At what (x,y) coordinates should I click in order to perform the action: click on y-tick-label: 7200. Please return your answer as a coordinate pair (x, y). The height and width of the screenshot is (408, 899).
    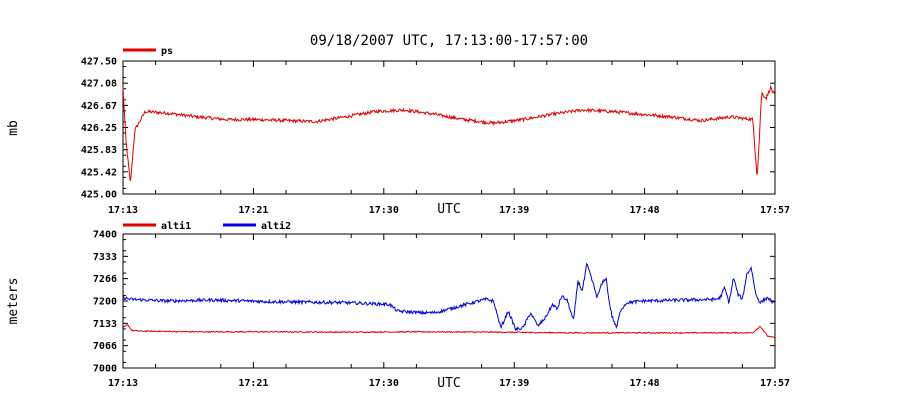
    Looking at the image, I should click on (105, 302).